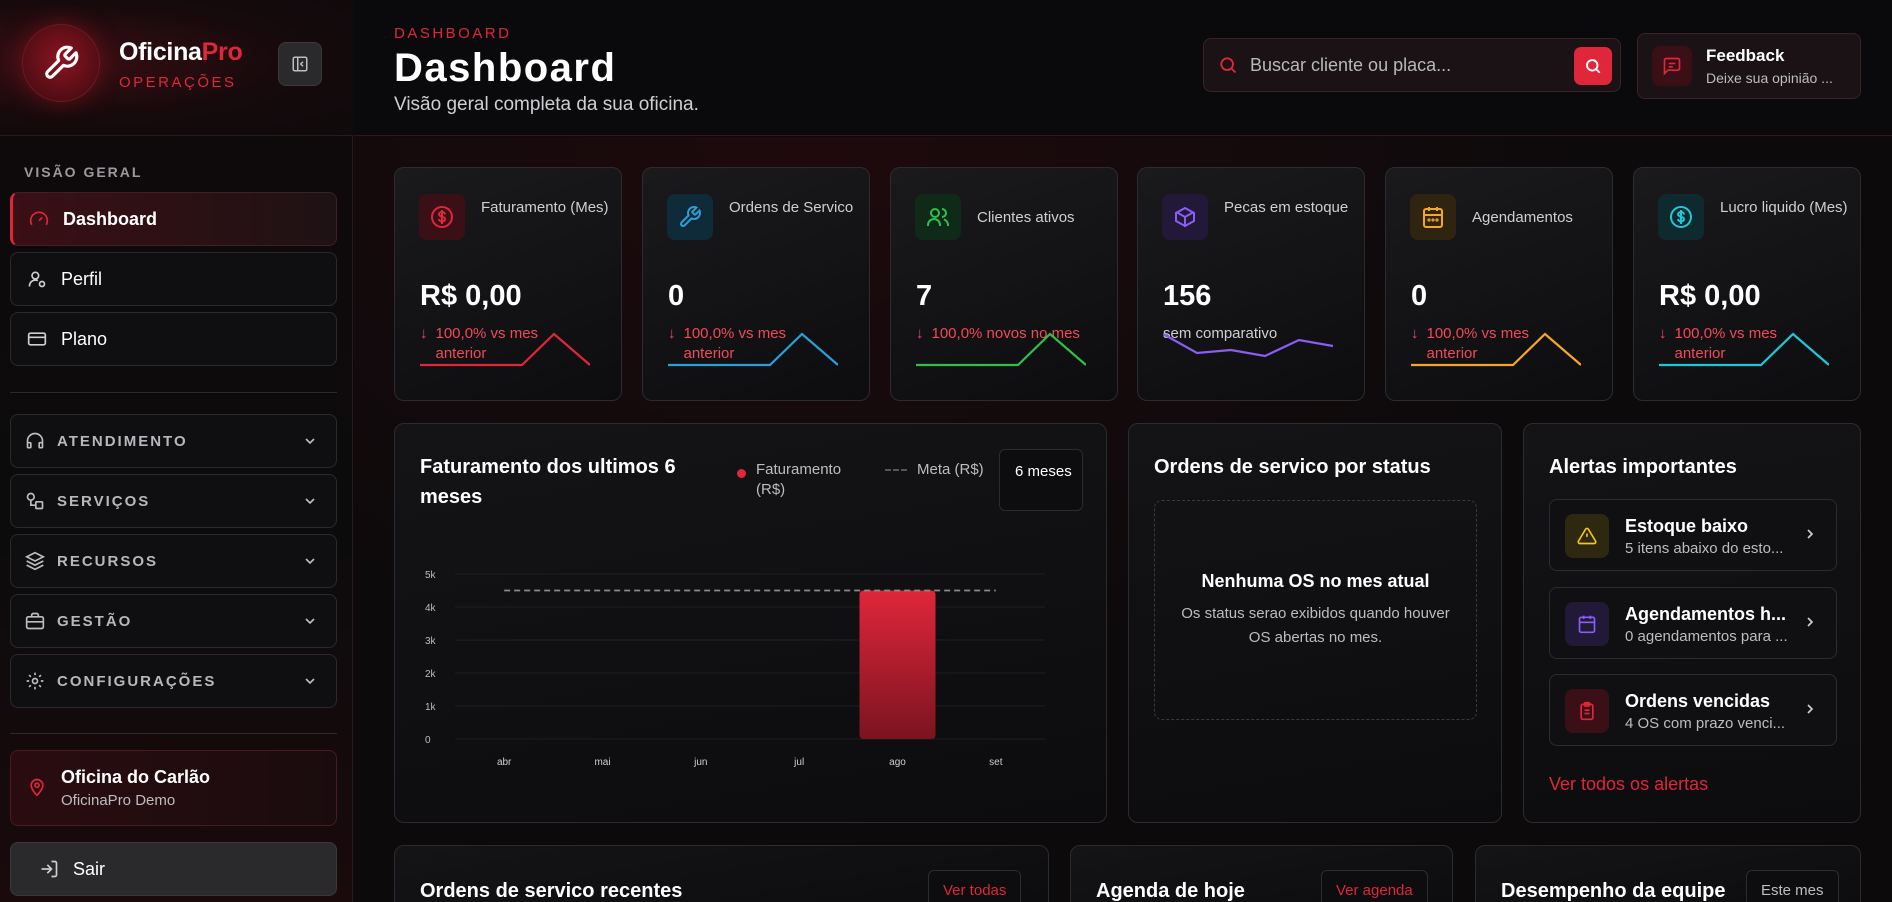 This screenshot has height=902, width=1892. Describe the element at coordinates (108, 561) in the screenshot. I see `group-label: RECURSOS` at that location.